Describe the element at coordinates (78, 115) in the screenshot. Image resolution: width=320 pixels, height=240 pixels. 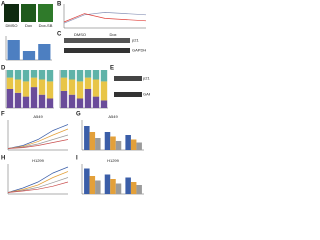
I see `panel-label: G` at that location.